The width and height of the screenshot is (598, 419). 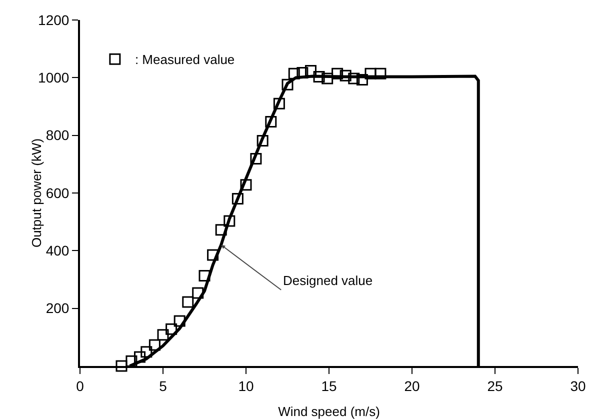 What do you see at coordinates (58, 192) in the screenshot?
I see `y-tick-label: 600` at bounding box center [58, 192].